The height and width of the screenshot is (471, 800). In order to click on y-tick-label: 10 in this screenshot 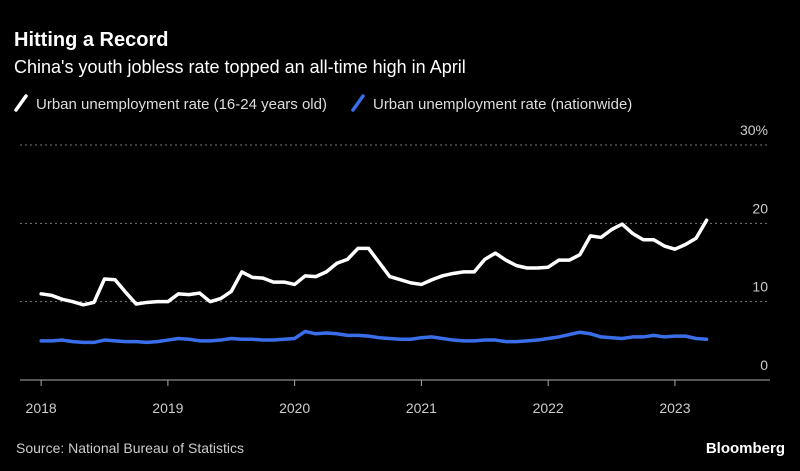, I will do `click(760, 287)`.